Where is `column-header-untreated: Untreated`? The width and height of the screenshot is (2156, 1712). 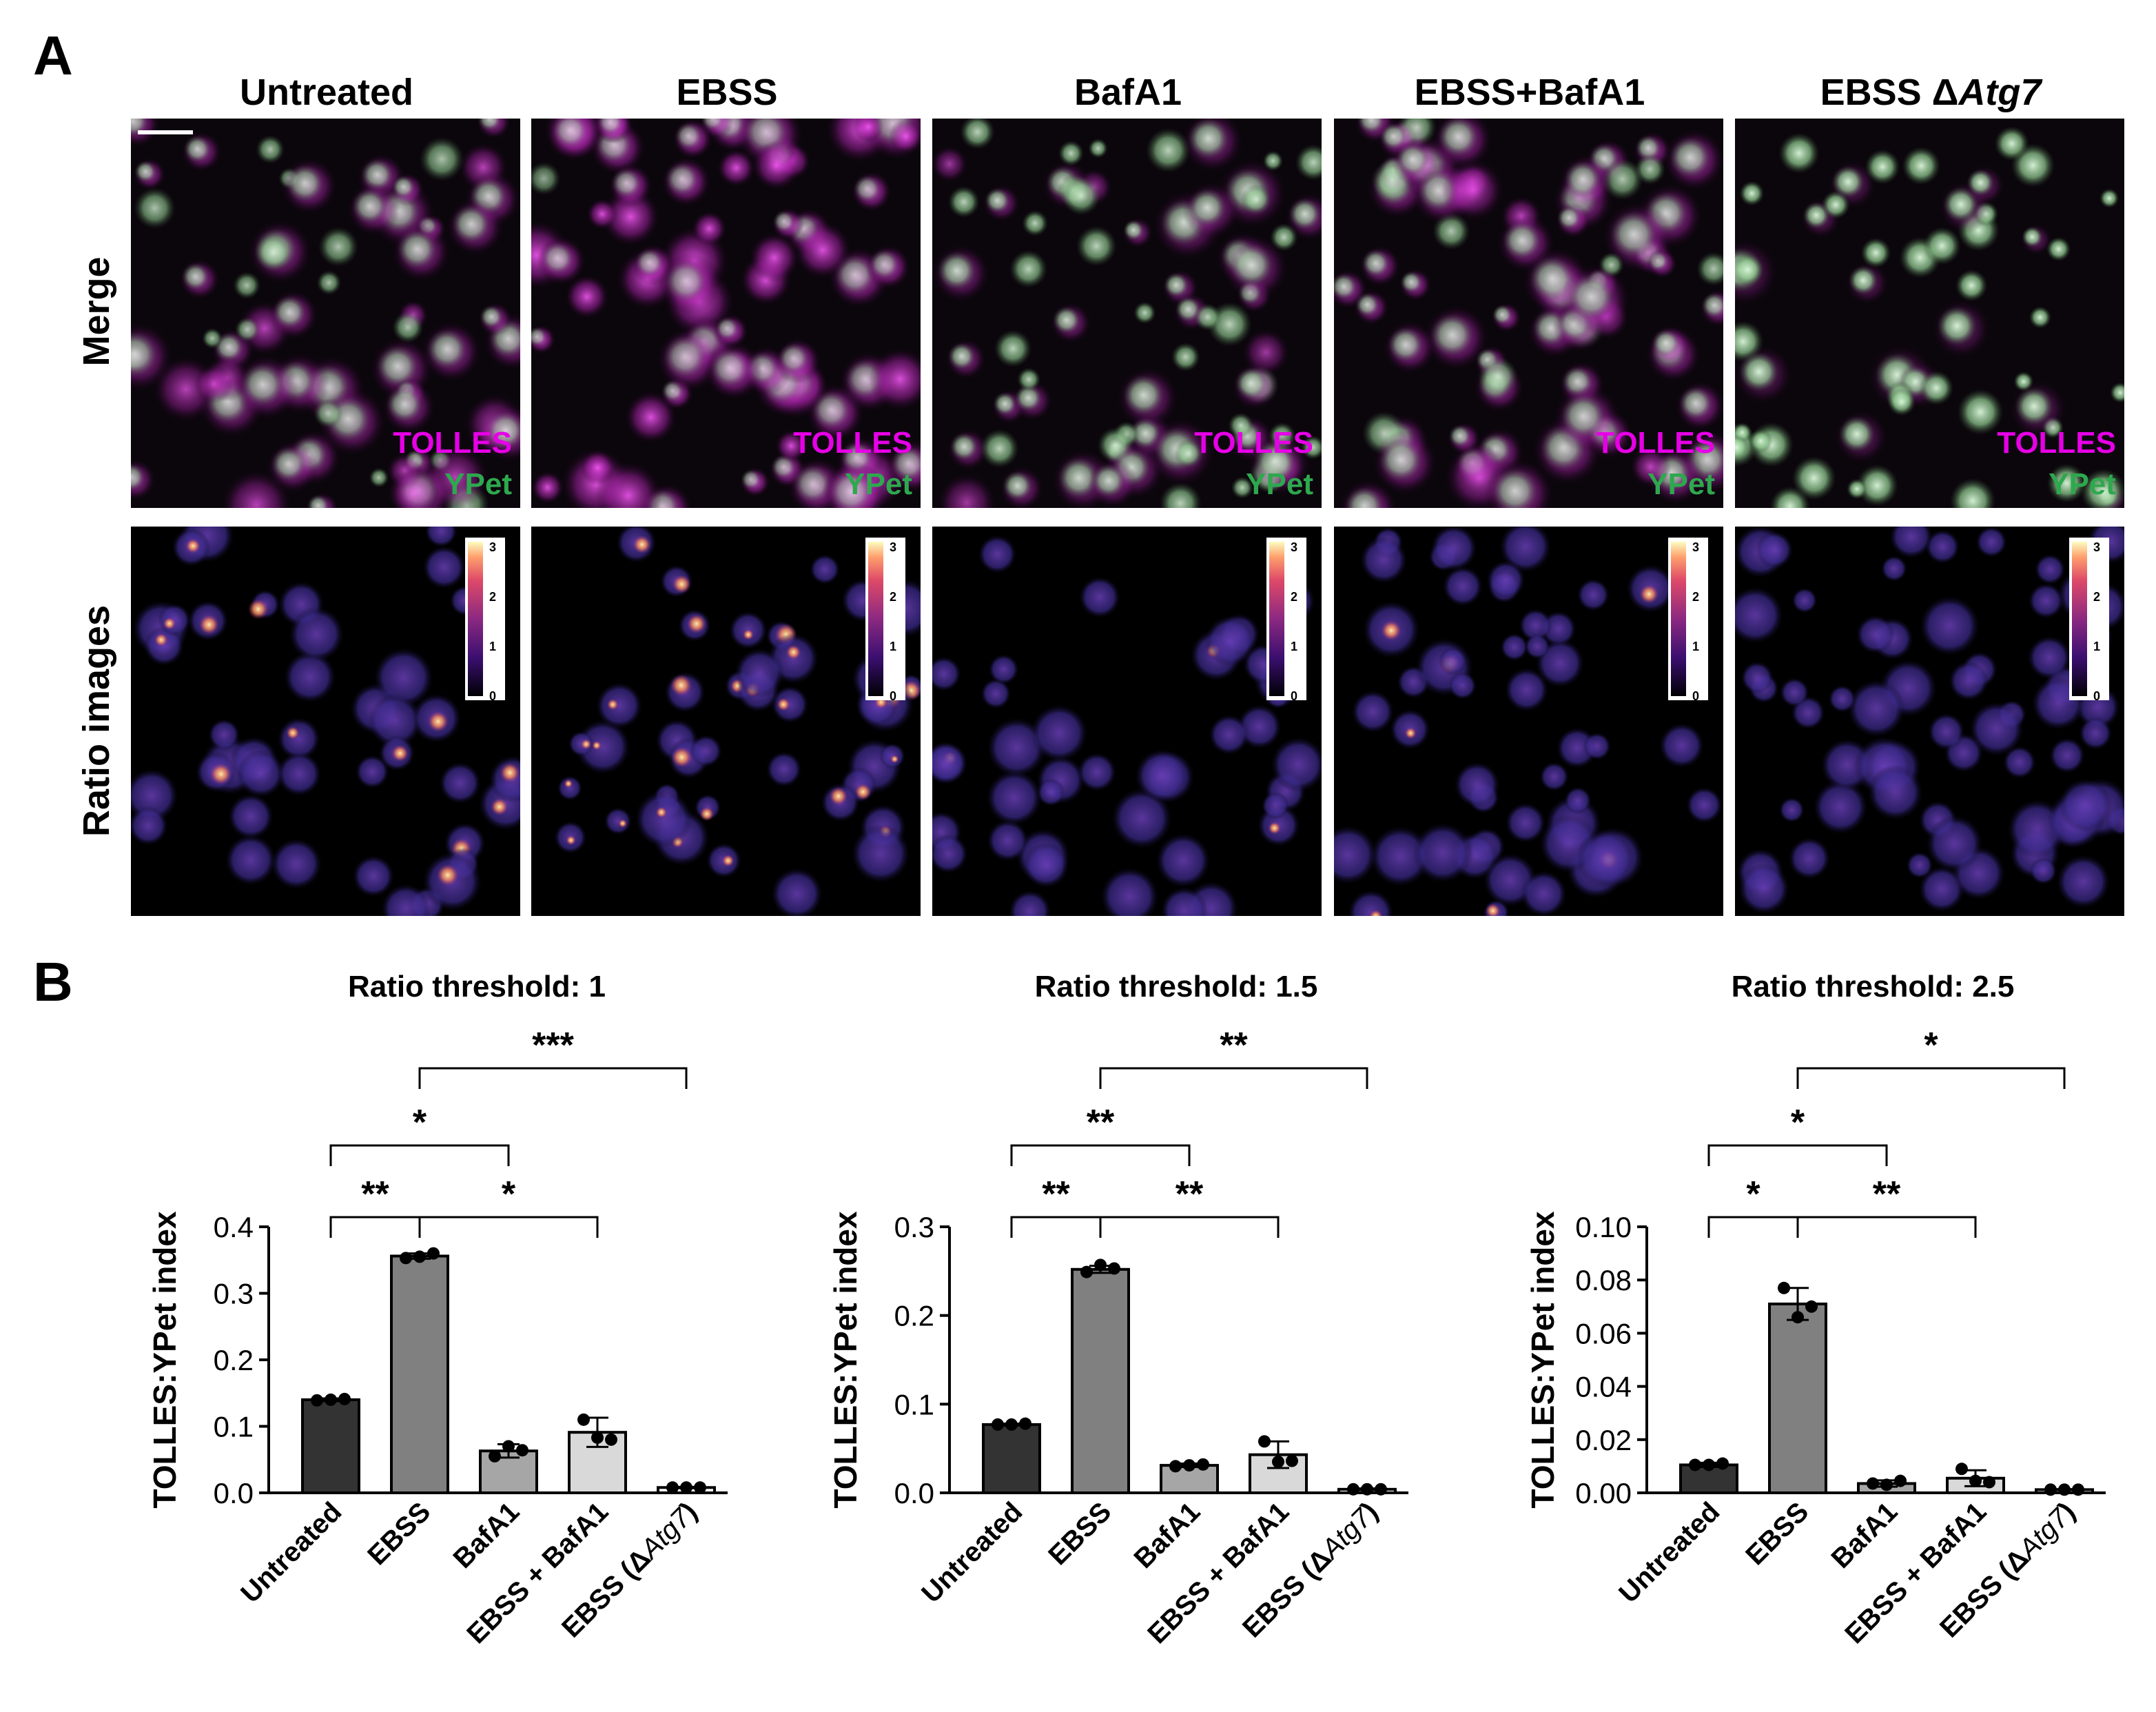 column-header-untreated: Untreated is located at coordinates (326, 92).